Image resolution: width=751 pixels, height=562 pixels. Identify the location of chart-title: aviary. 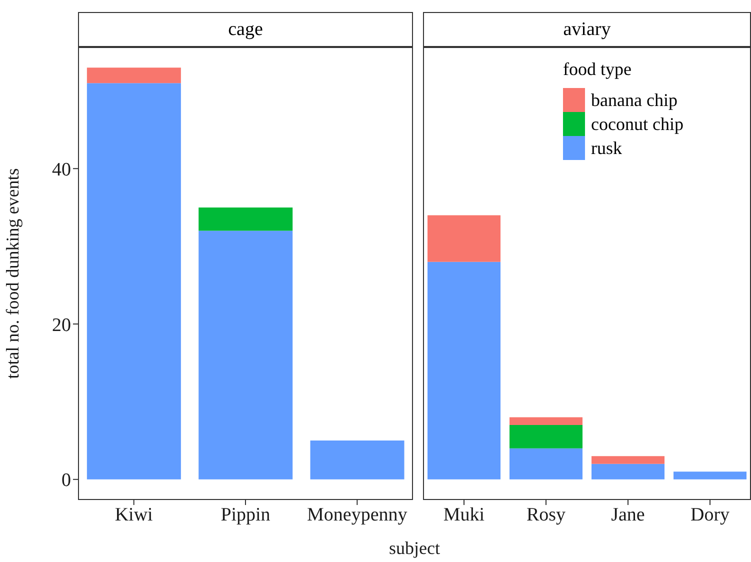
(587, 29).